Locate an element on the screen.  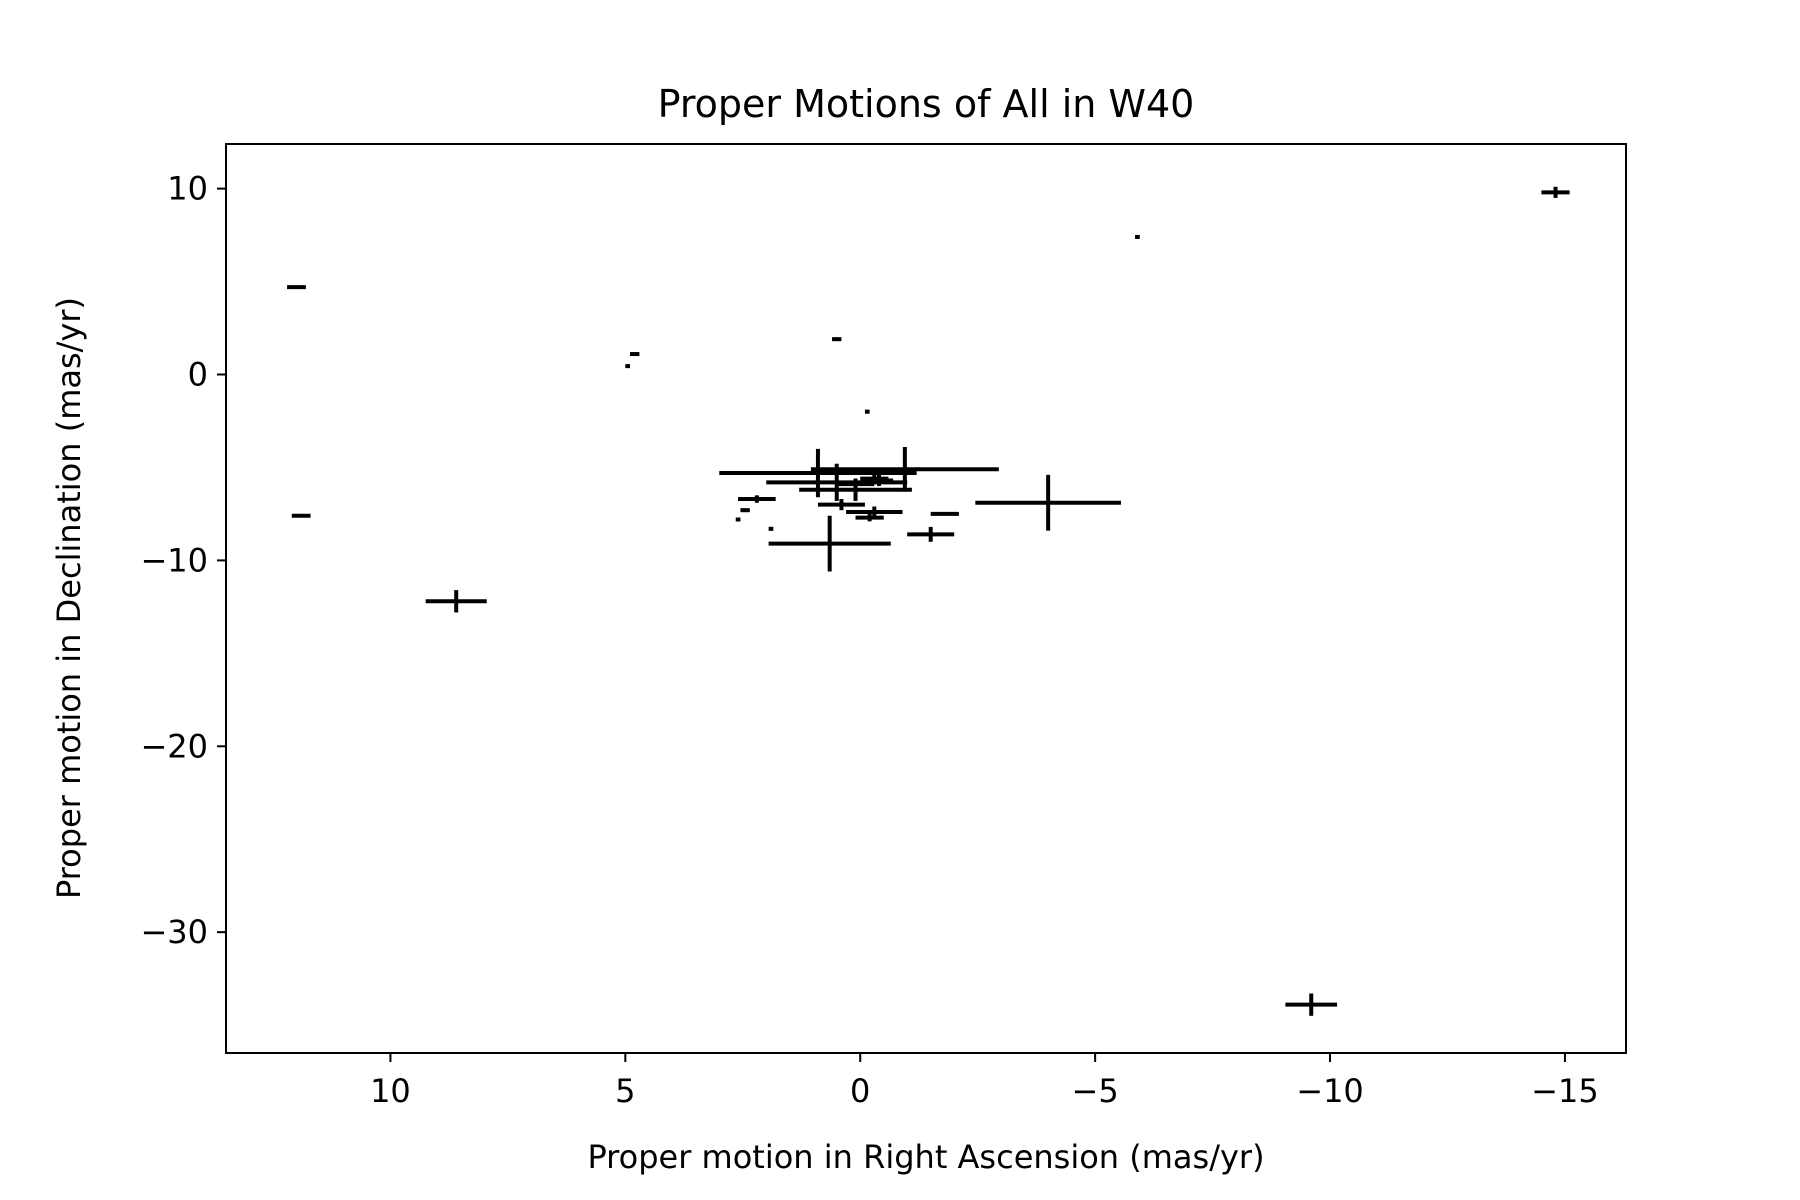
x-tick-label: 5 is located at coordinates (625, 1091).